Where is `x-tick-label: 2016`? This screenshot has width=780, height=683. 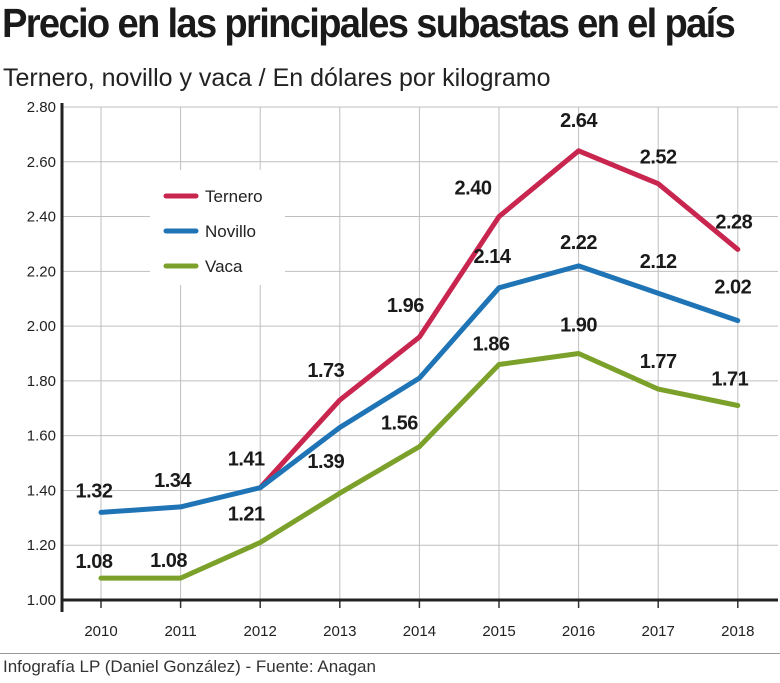 x-tick-label: 2016 is located at coordinates (578, 631).